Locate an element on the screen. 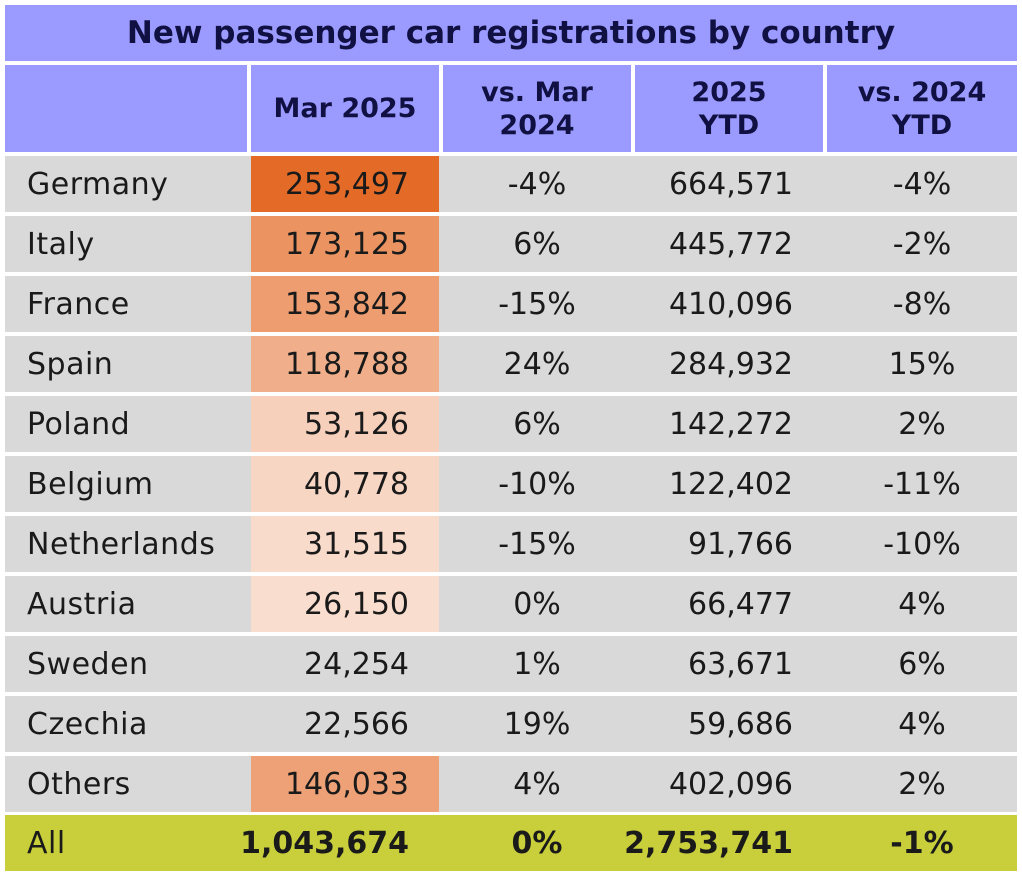 This screenshot has width=1022, height=889. ytd2025-cell: 142,272 is located at coordinates (730, 424).